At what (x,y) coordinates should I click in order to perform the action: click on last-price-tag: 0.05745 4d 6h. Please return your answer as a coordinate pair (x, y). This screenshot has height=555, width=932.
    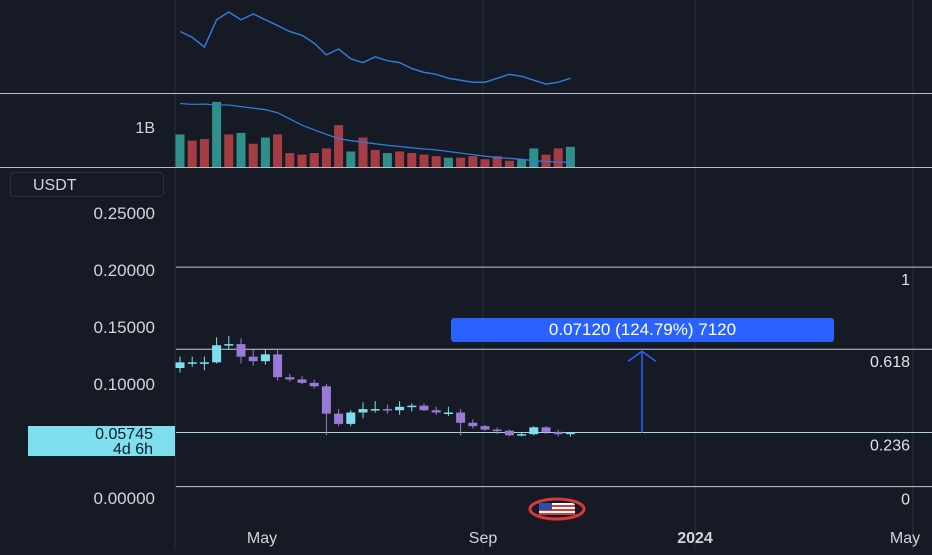
    Looking at the image, I should click on (101, 441).